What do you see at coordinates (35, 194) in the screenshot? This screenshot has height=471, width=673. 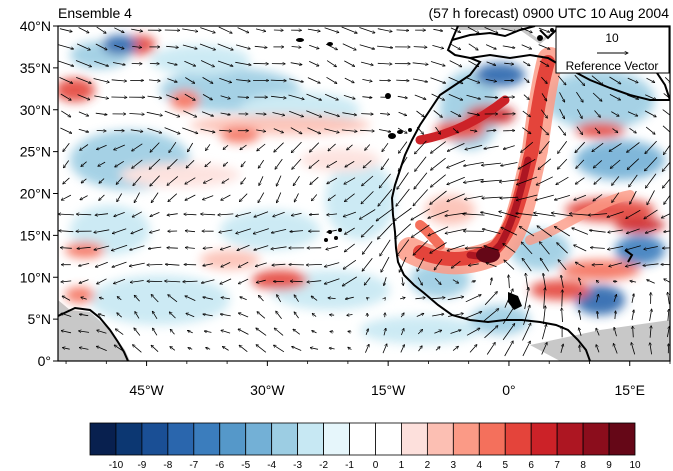 I see `lat-tick-label: 20°N` at bounding box center [35, 194].